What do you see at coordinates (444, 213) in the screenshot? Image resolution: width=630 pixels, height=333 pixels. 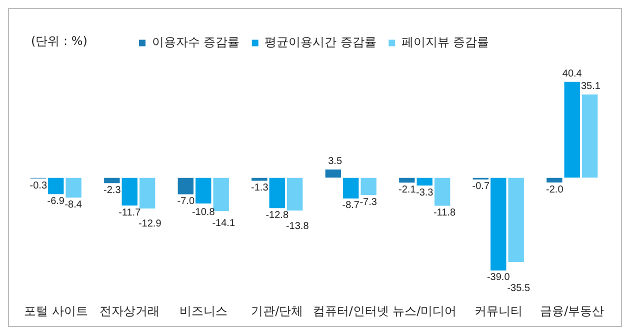 I see `data-label: -11.8` at bounding box center [444, 213].